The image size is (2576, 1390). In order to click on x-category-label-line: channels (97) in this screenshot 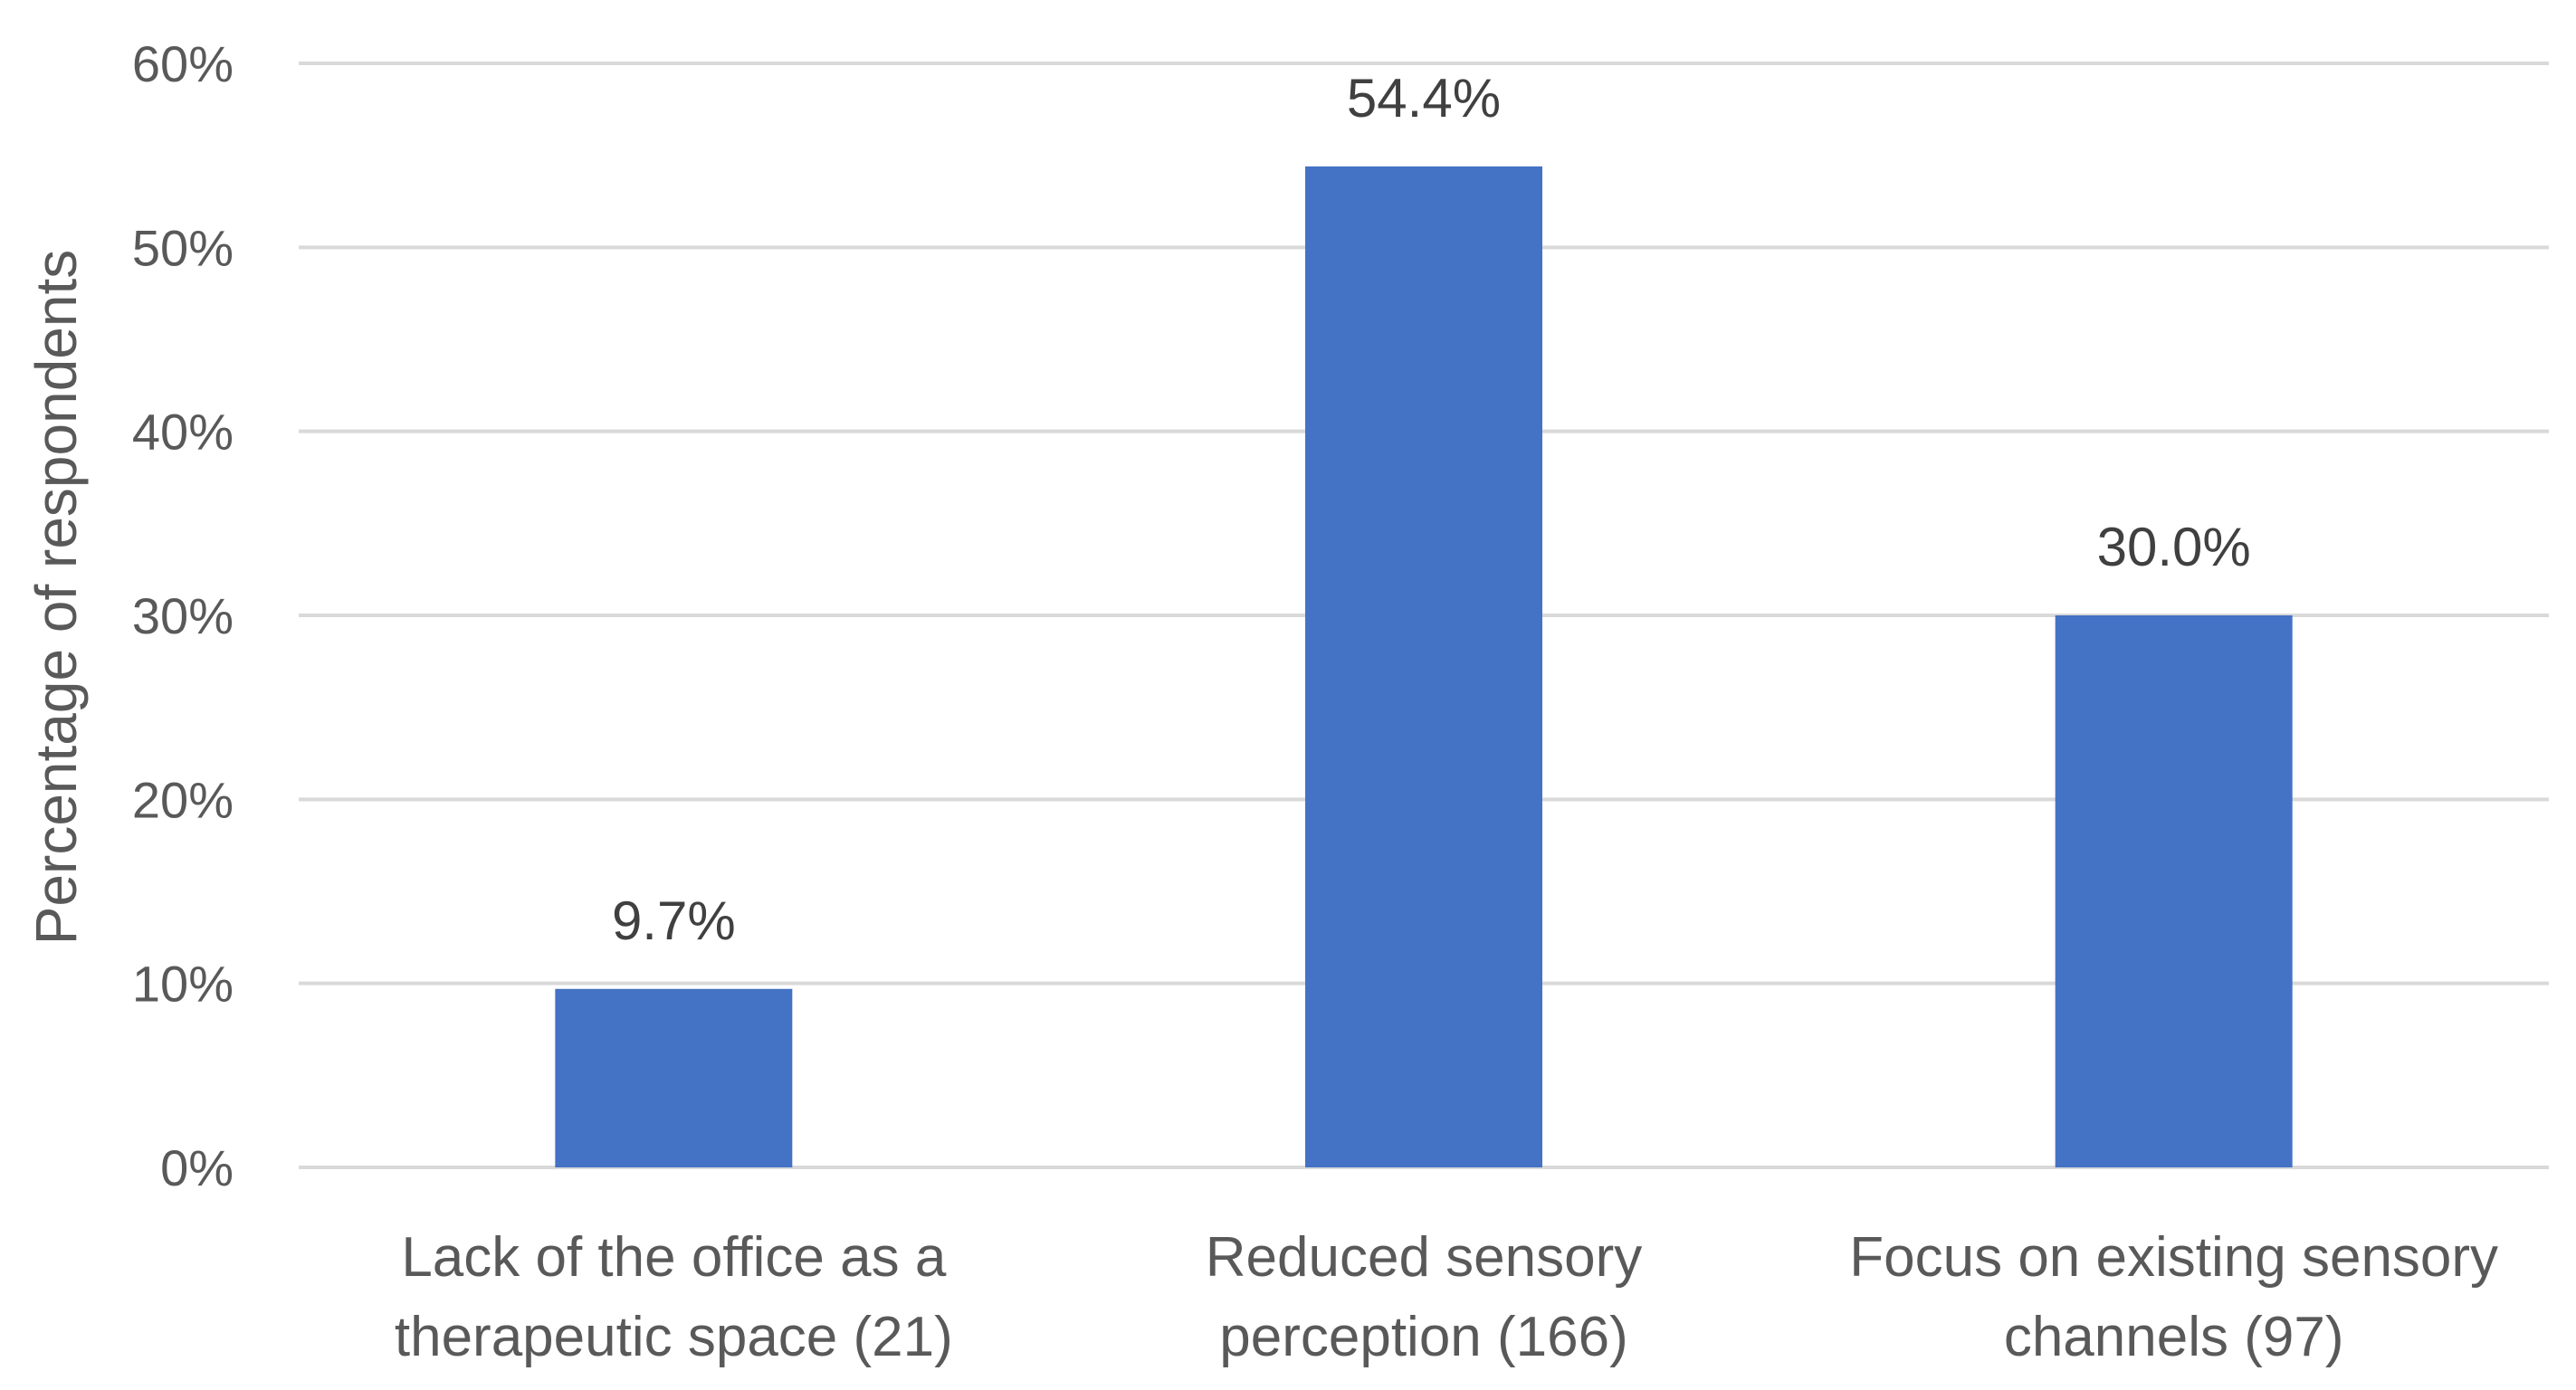, I will do `click(2174, 1337)`.